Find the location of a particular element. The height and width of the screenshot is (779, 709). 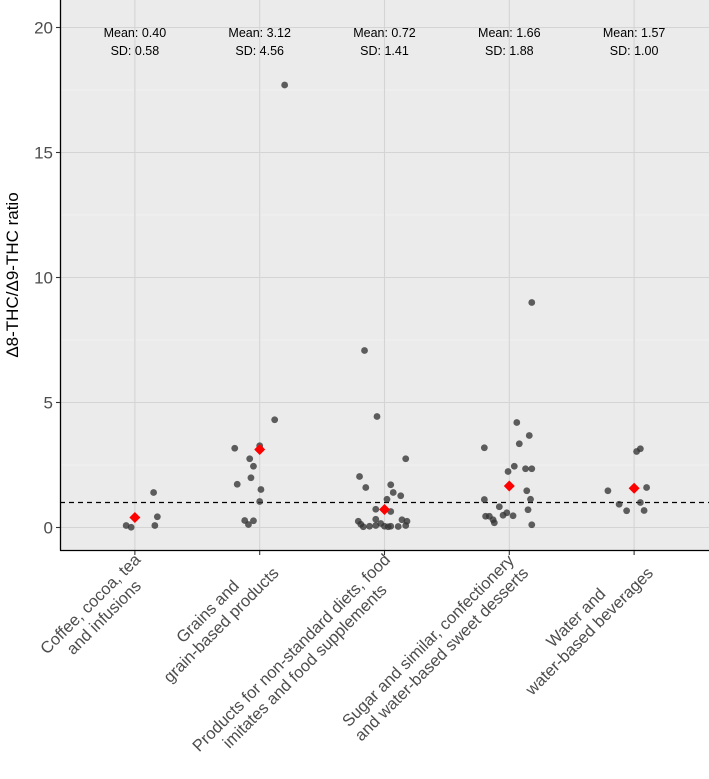

sd-label: SD: 1.41 is located at coordinates (384, 51).